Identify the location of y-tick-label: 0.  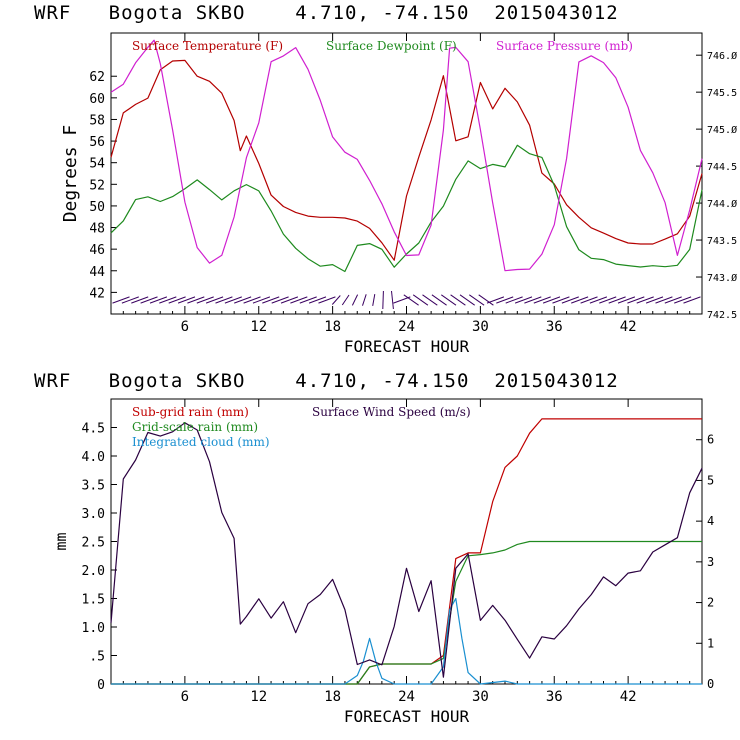
(101, 685).